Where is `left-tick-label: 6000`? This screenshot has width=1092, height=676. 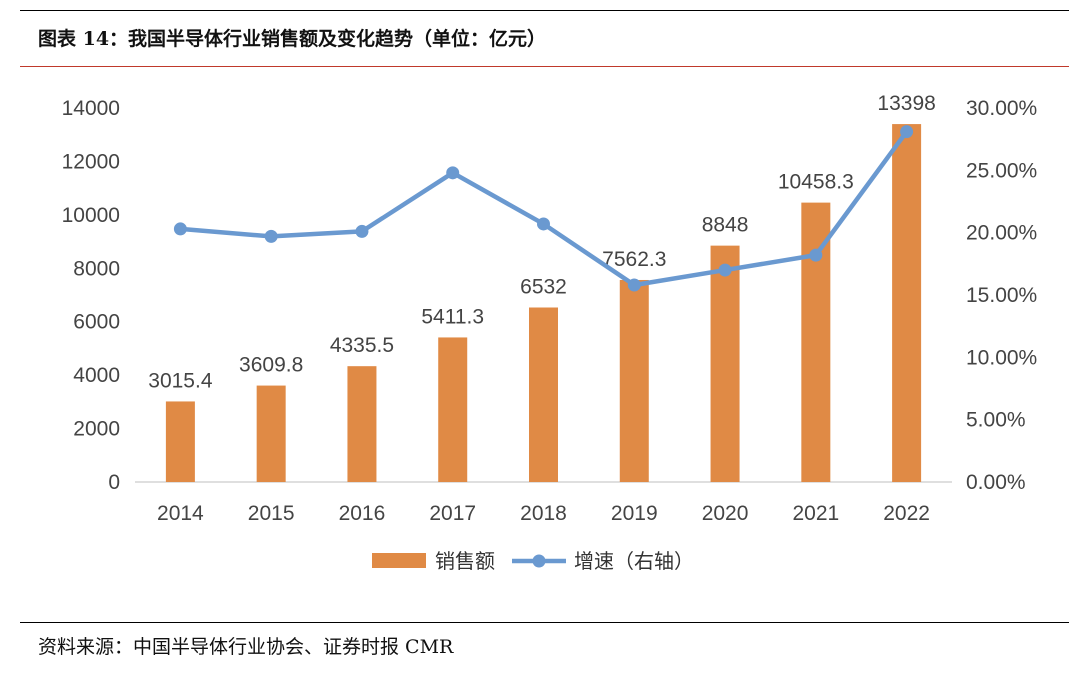 left-tick-label: 6000 is located at coordinates (96, 322).